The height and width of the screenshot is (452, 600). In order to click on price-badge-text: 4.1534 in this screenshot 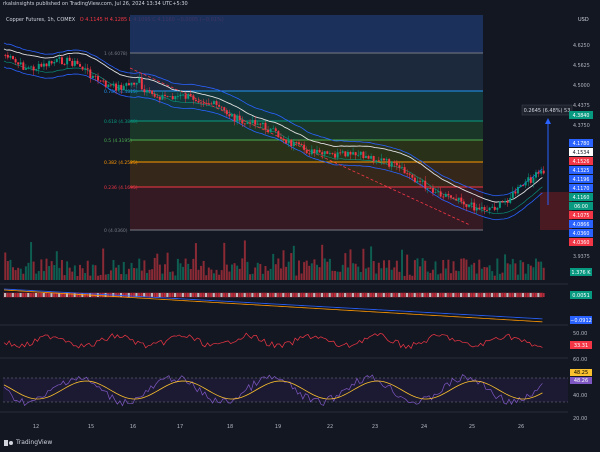, I will do `click(581, 153)`.